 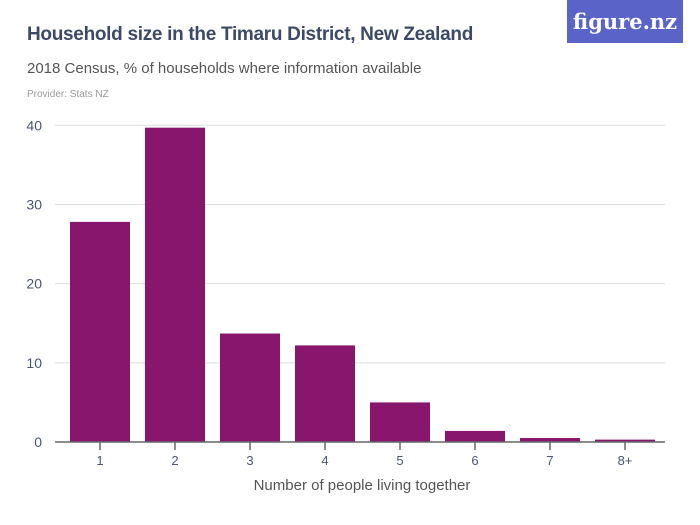 What do you see at coordinates (399, 460) in the screenshot?
I see `x-tick-label: 5` at bounding box center [399, 460].